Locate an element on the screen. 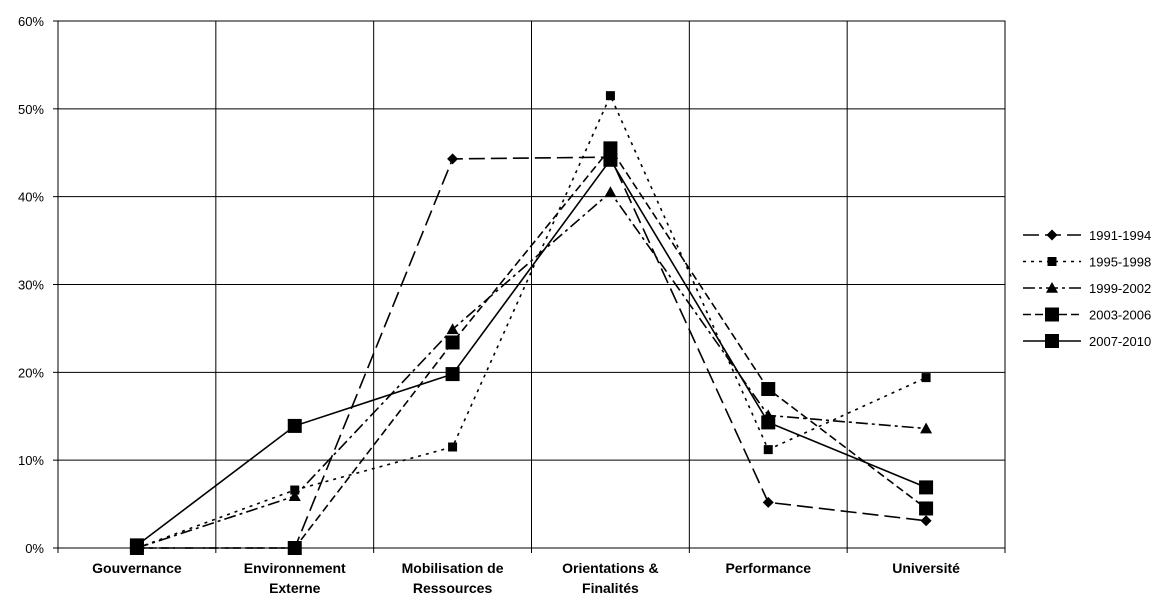 The width and height of the screenshot is (1162, 606). y-axis-ticks: 0% 10% 20% 30% 40% 50% 60% is located at coordinates (31, 285).